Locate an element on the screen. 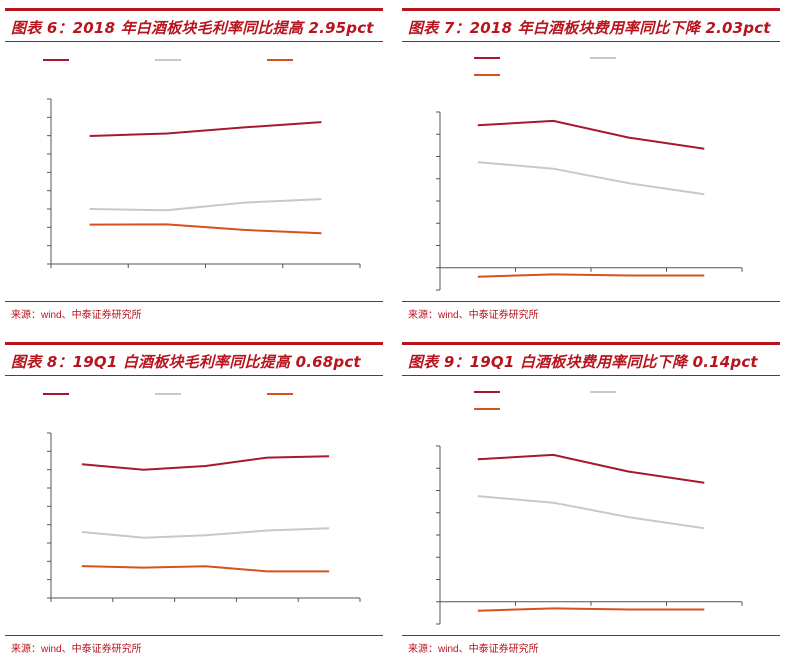 This screenshot has width=785, height=660. line-chart-expense-ratio-q1 is located at coordinates (589, 508).